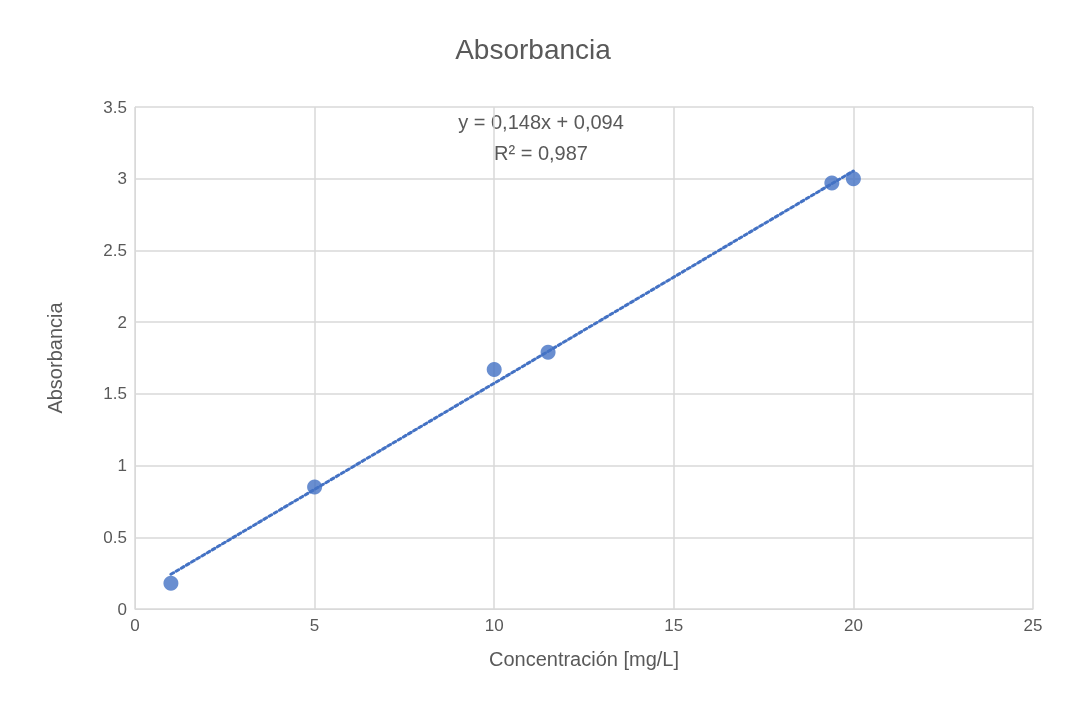  What do you see at coordinates (314, 625) in the screenshot?
I see `x-tick-label: 5` at bounding box center [314, 625].